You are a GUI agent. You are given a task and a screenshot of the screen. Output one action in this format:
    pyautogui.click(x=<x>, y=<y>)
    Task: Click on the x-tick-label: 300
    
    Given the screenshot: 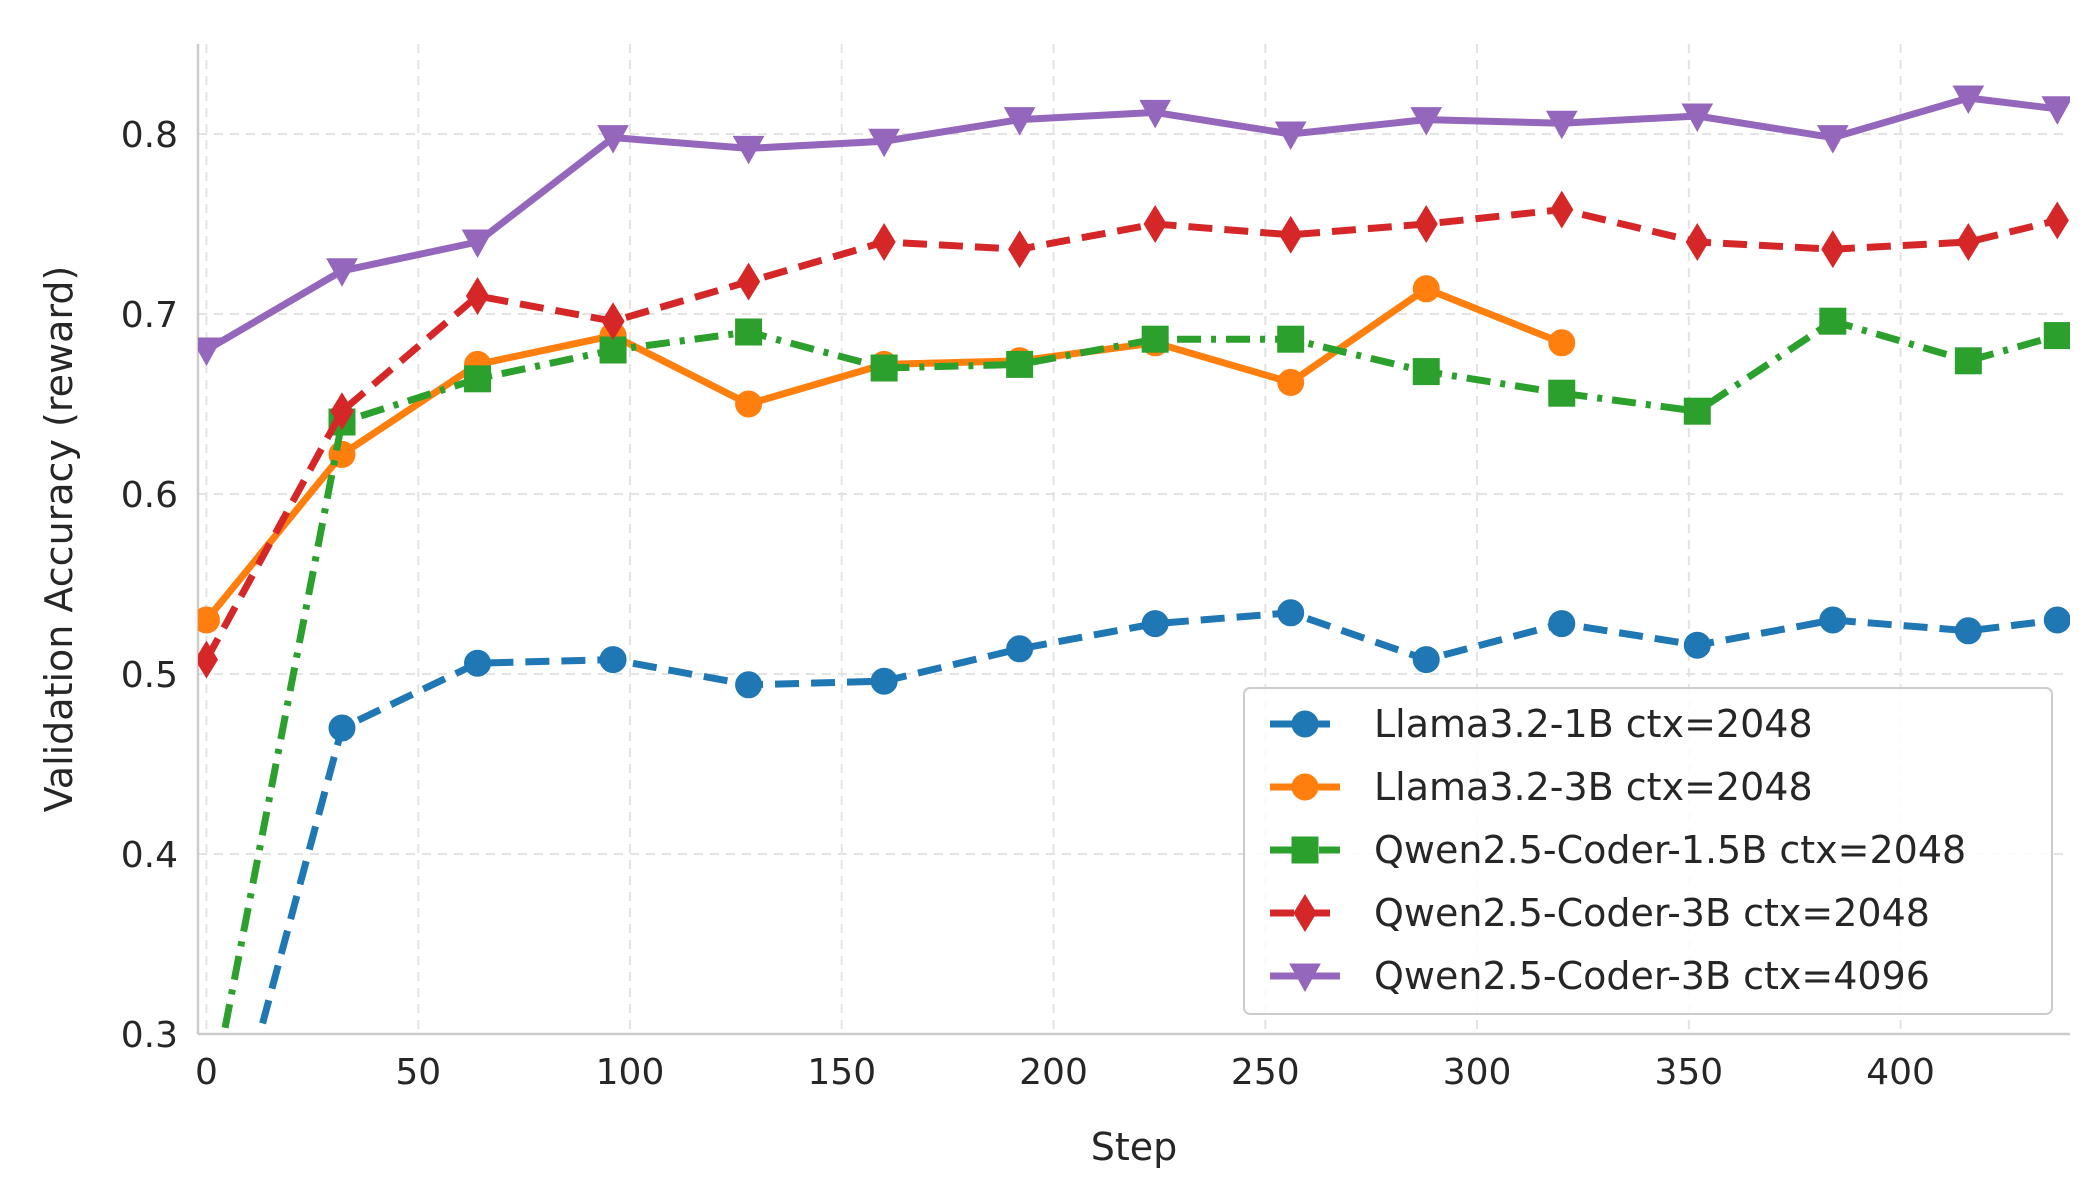 What is the action you would take?
    pyautogui.click(x=1477, y=1072)
    